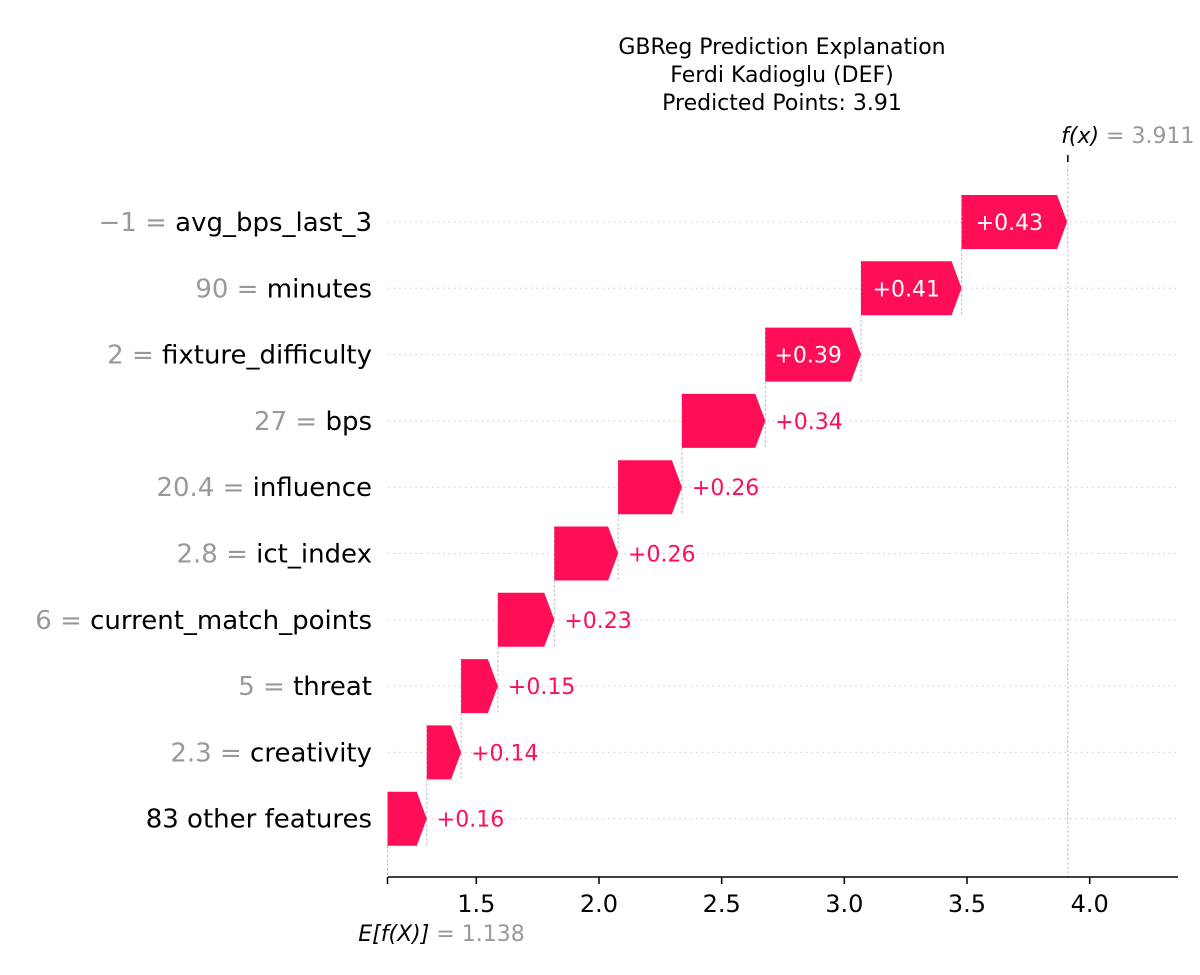 The image size is (1200, 975). I want to click on chart-title-line-2: Ferdi Kadioglu (DEF), so click(781, 75).